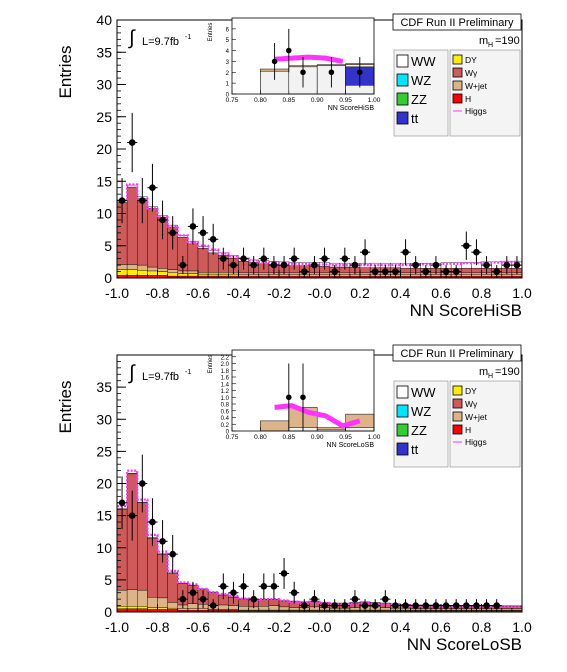 Image resolution: width=567 pixels, height=672 pixels. Describe the element at coordinates (483, 372) in the screenshot. I see `mass-label: m` at that location.